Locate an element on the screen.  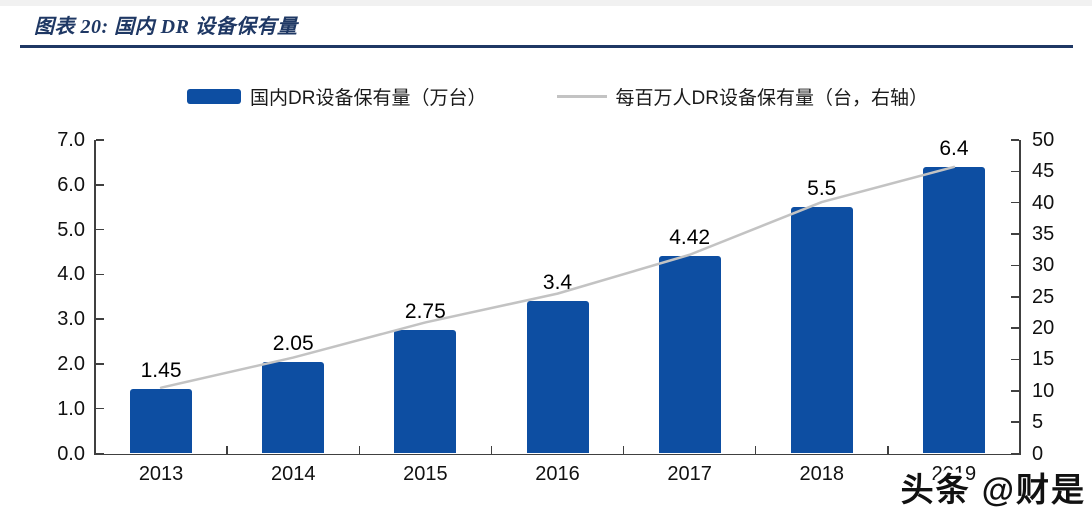
y-axis-label-left: 6.0 is located at coordinates (71, 184).